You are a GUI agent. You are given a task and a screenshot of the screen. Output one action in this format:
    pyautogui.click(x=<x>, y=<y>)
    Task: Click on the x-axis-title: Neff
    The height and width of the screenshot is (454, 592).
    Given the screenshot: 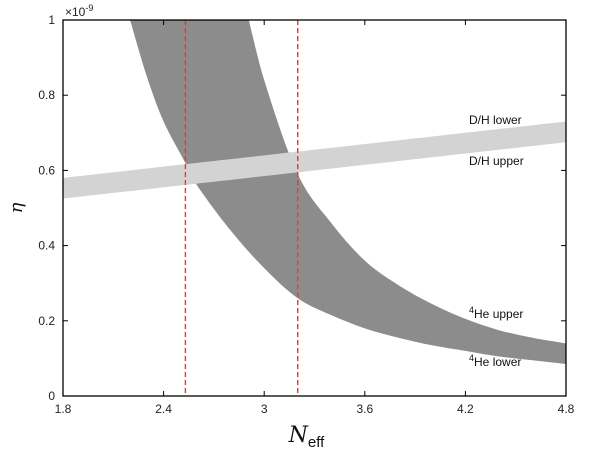 What is the action you would take?
    pyautogui.click(x=306, y=437)
    